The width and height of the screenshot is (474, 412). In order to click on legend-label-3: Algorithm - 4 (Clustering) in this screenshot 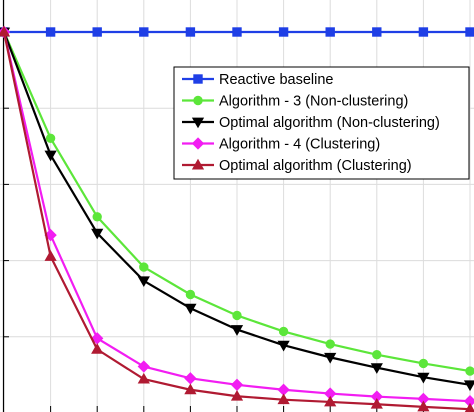, I will do `click(299, 145)`.